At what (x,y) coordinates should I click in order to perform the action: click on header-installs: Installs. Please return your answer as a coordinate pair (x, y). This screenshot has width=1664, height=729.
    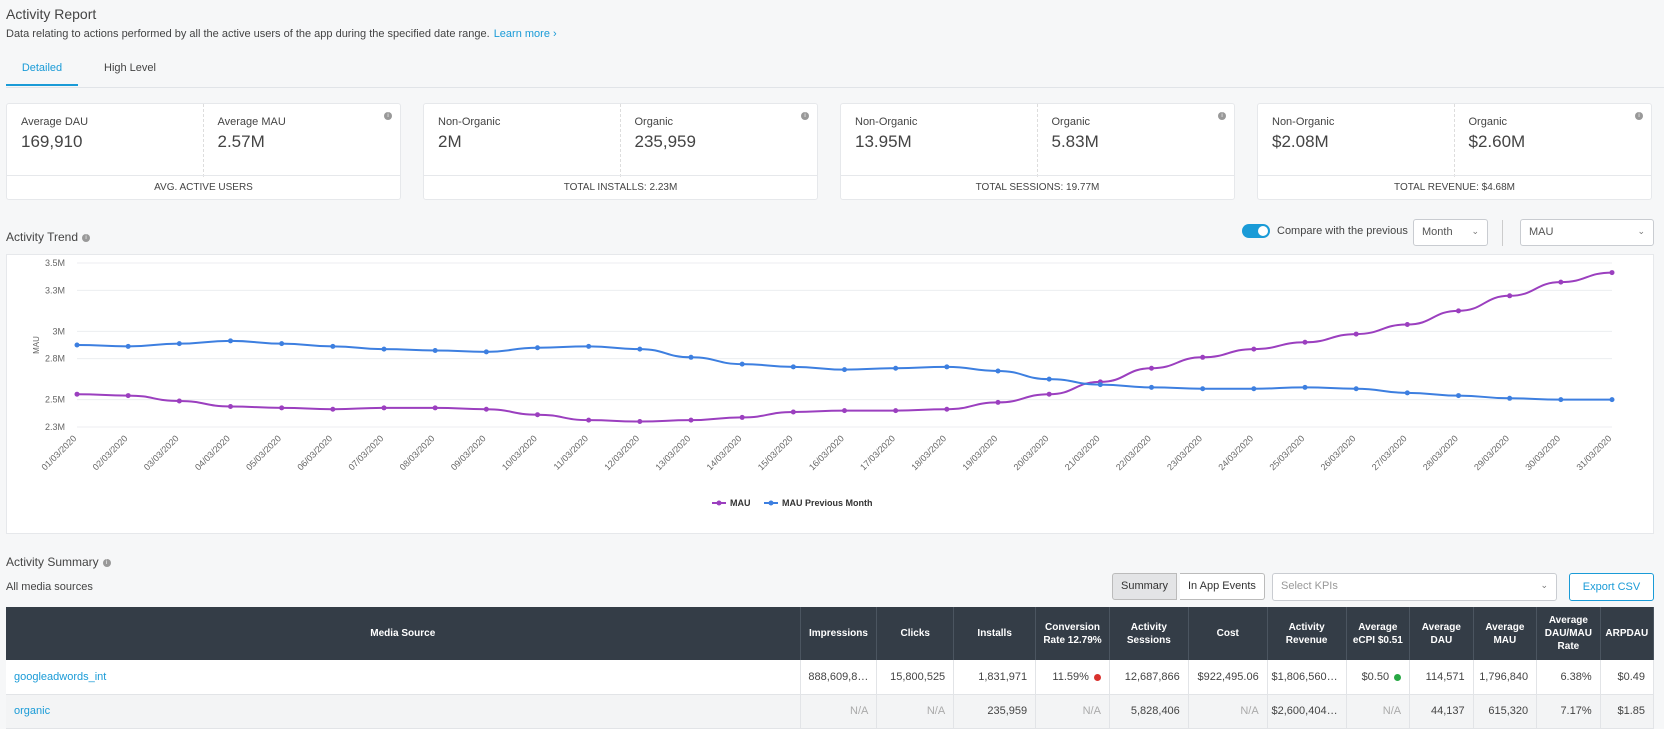
    Looking at the image, I should click on (995, 633).